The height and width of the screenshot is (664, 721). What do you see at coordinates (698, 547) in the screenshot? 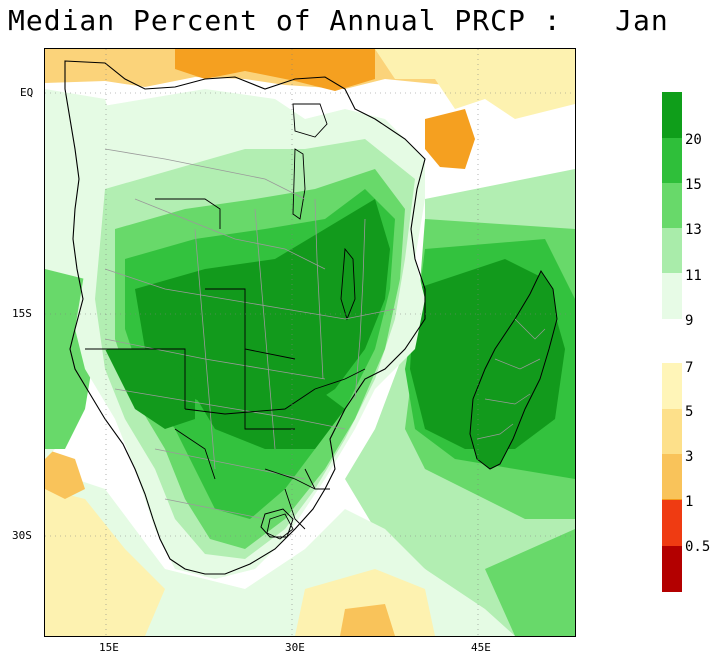
I see `colorbar-label-0-5: 0.5` at bounding box center [698, 547].